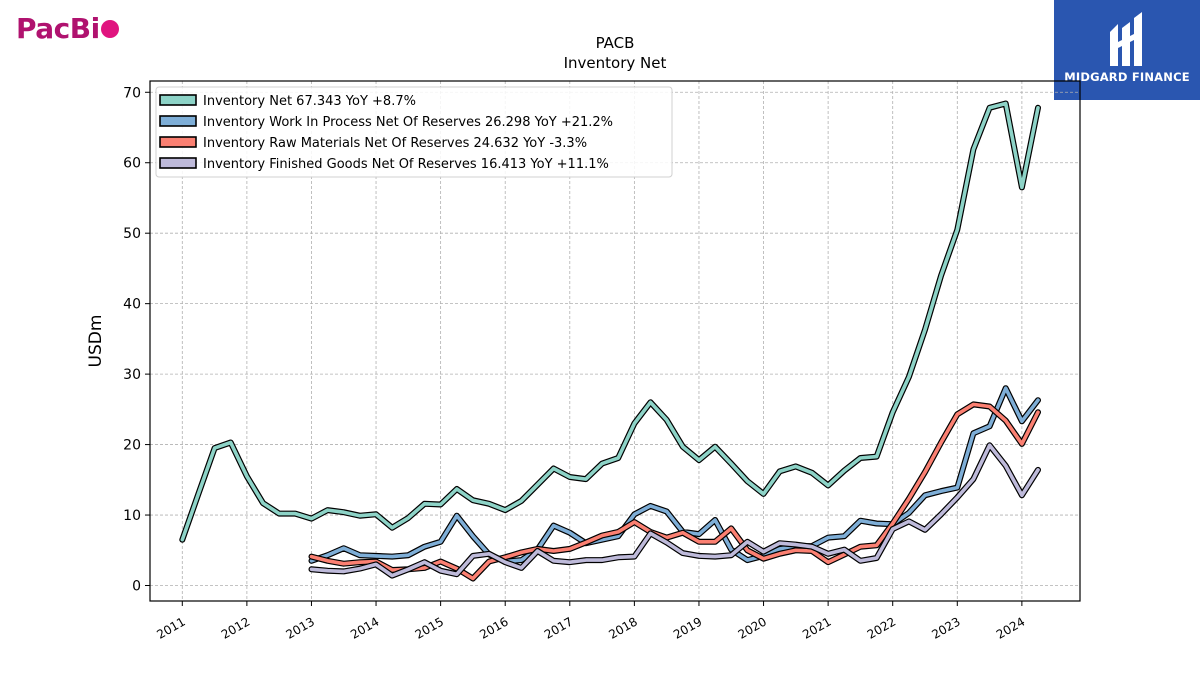  Describe the element at coordinates (674, 510) in the screenshot. I see `series-line` at that location.